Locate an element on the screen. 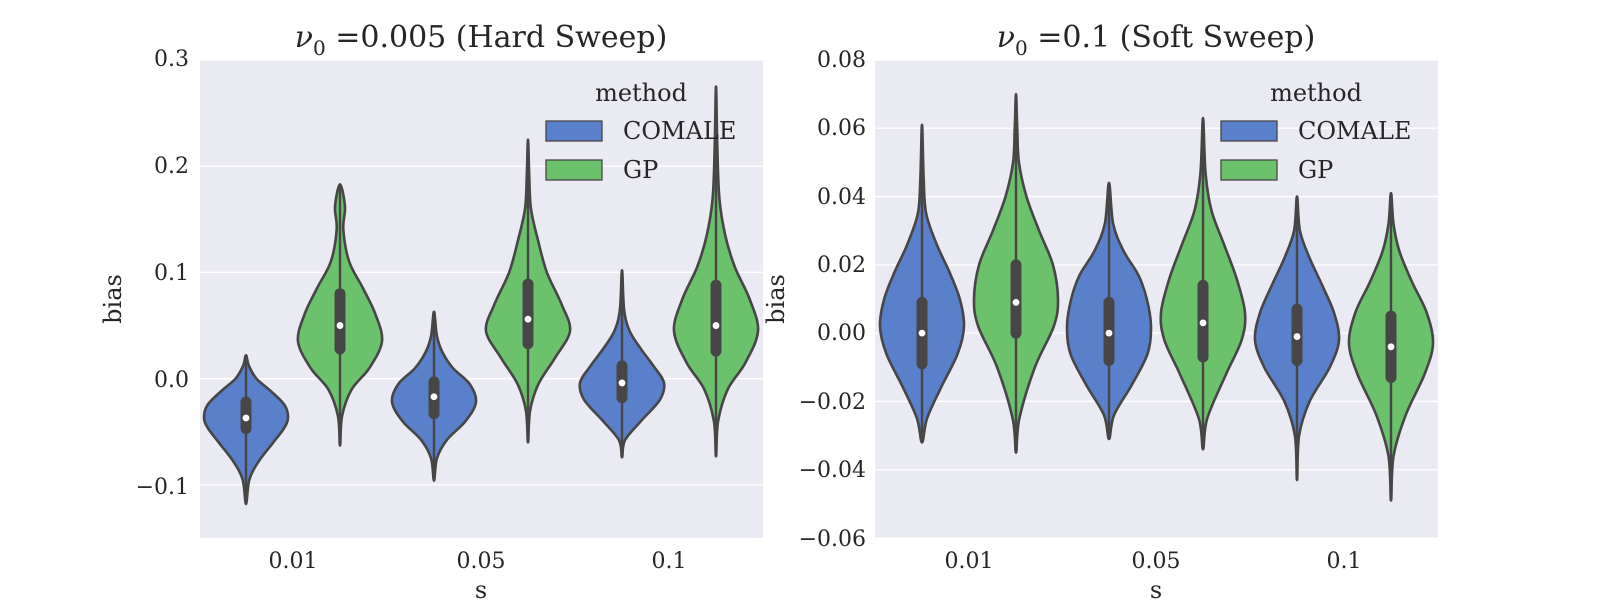  y-tick-label: 0.08 is located at coordinates (841, 60).